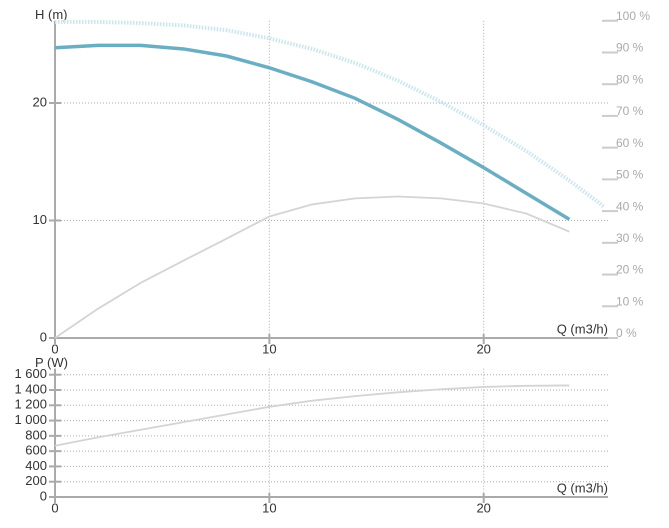  What do you see at coordinates (630, 48) in the screenshot?
I see `y2-tick-label: 90 %` at bounding box center [630, 48].